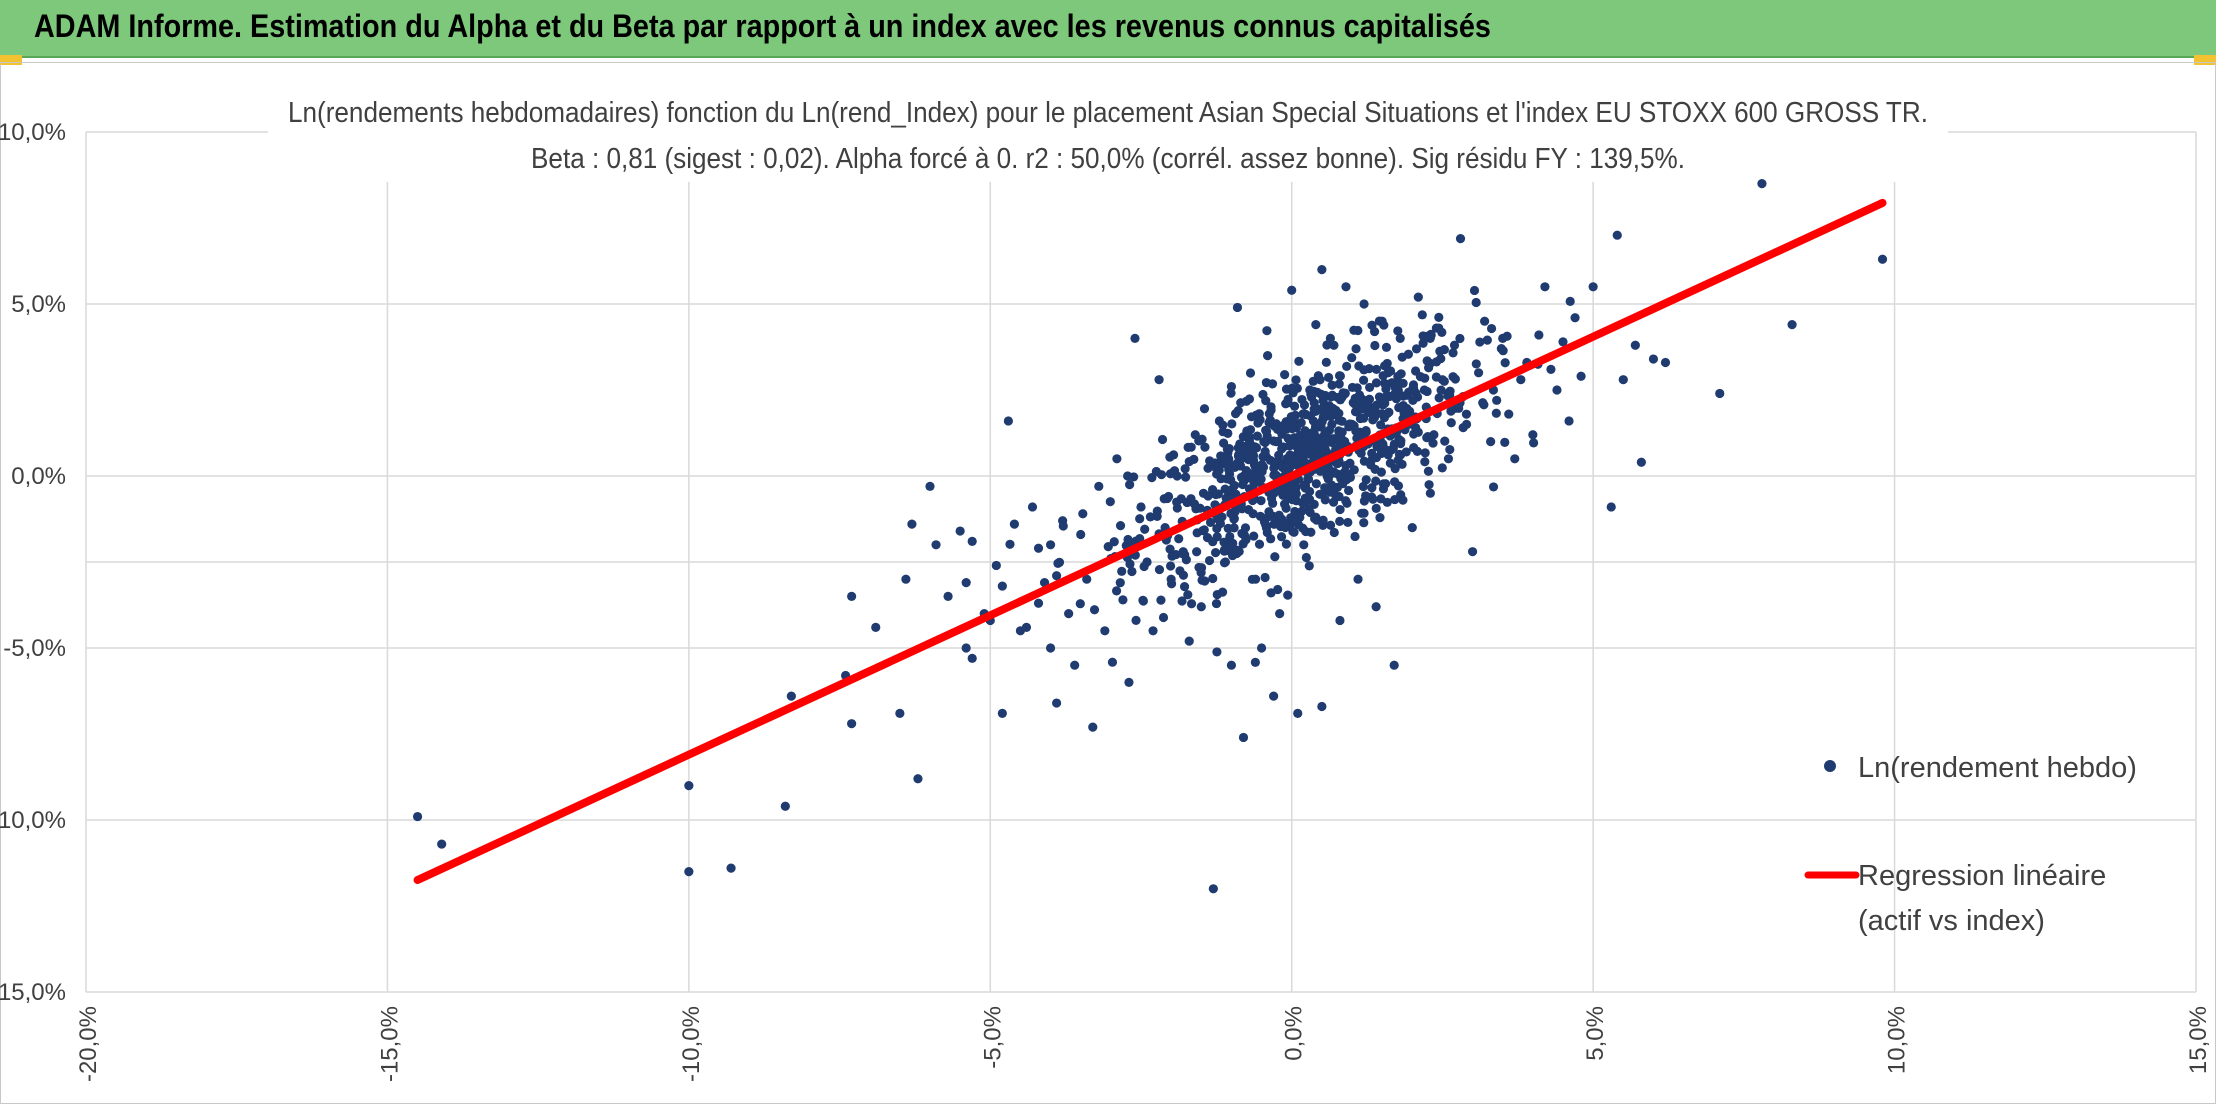  What do you see at coordinates (2198, 1040) in the screenshot?
I see `x-tick-label: 15,0%` at bounding box center [2198, 1040].